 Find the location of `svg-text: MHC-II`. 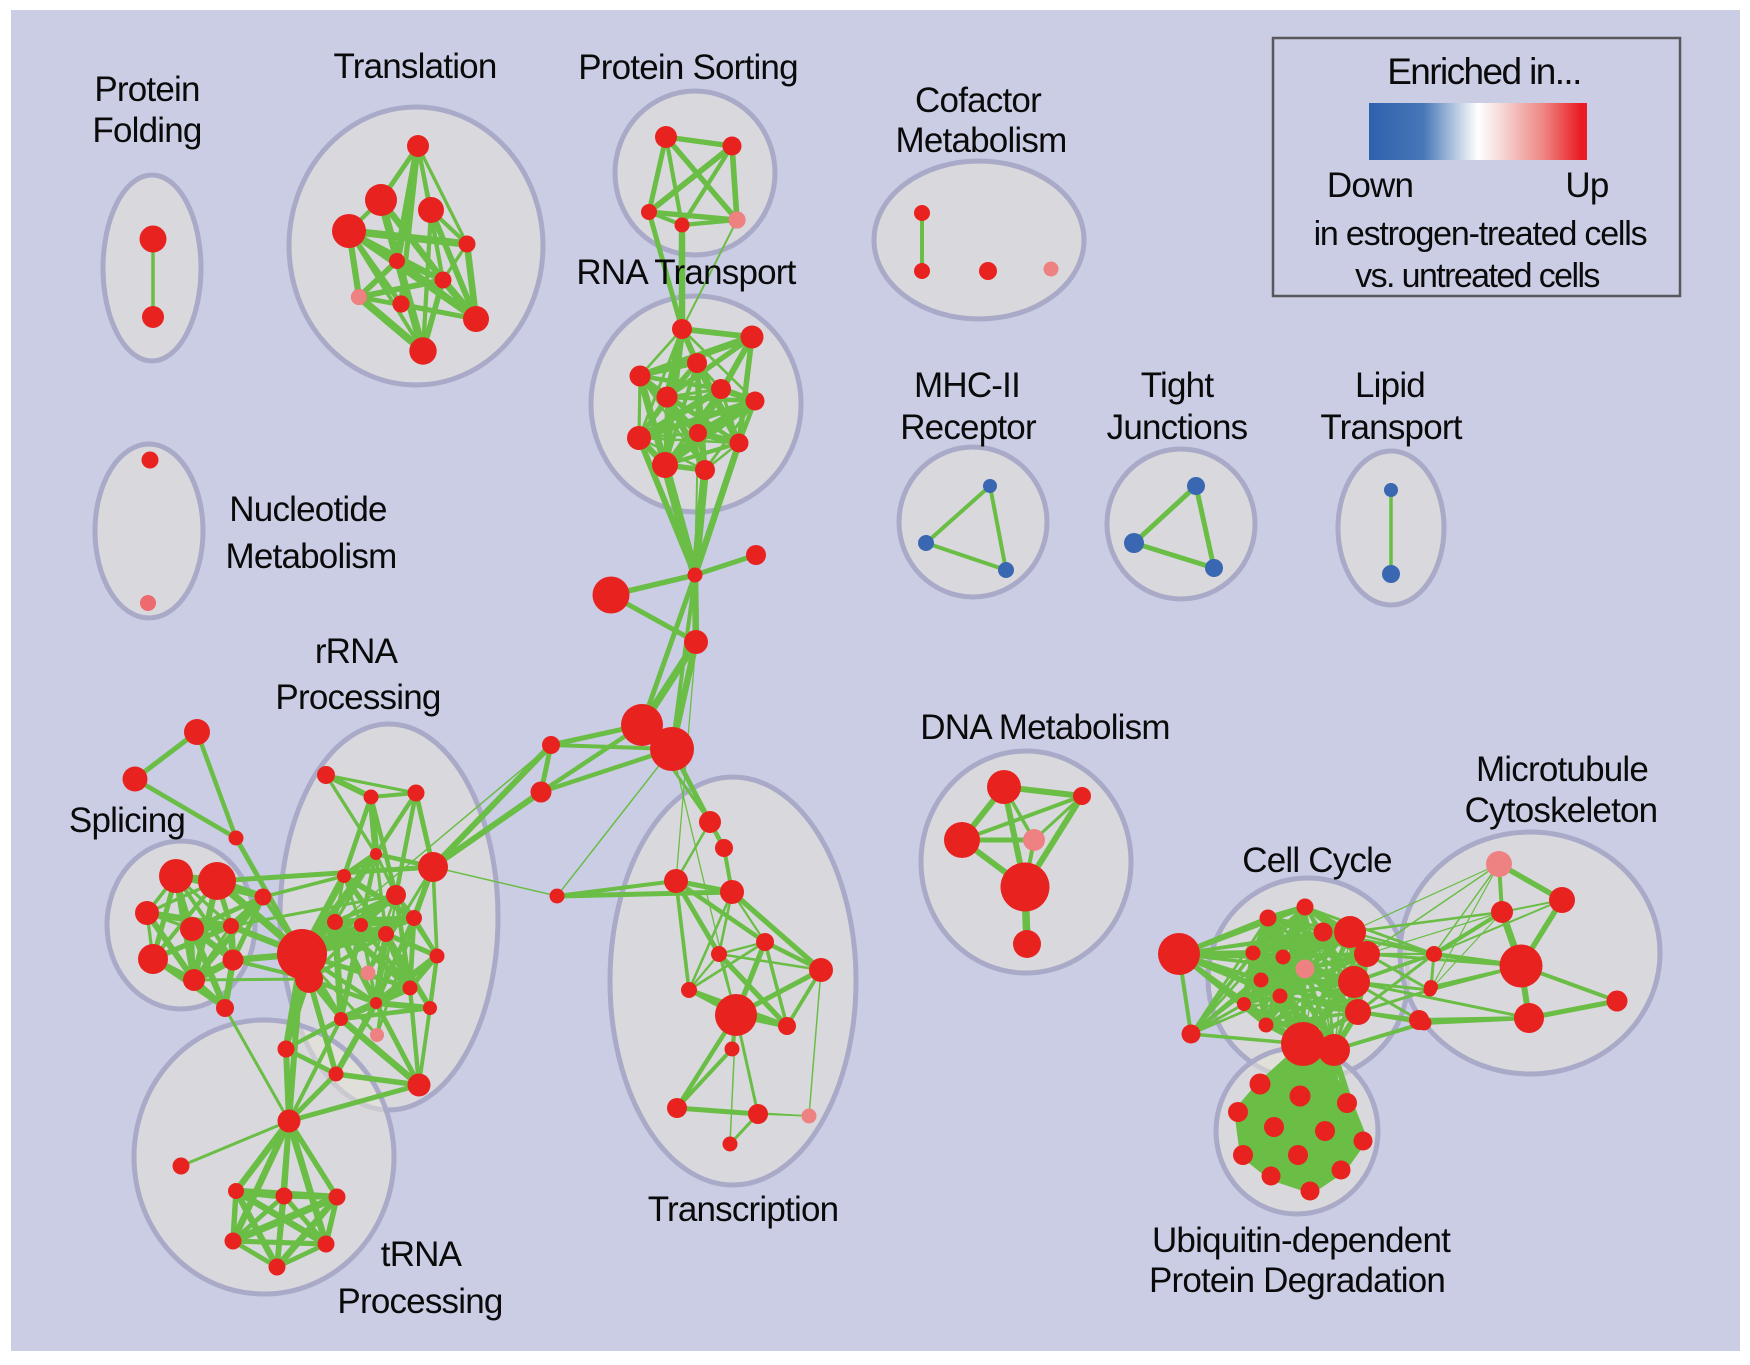

svg-text: MHC-II is located at coordinates (967, 385).